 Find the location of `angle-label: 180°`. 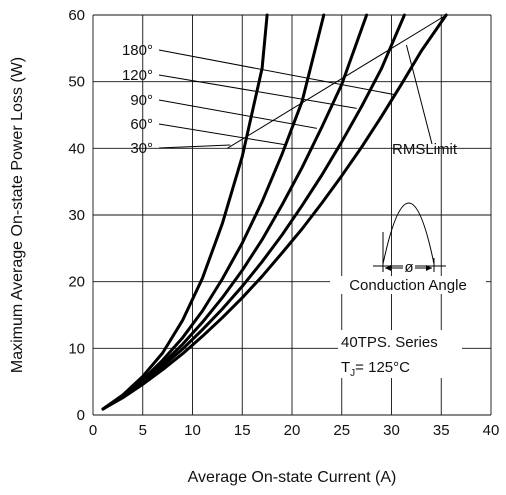

angle-label: 180° is located at coordinates (137, 50).